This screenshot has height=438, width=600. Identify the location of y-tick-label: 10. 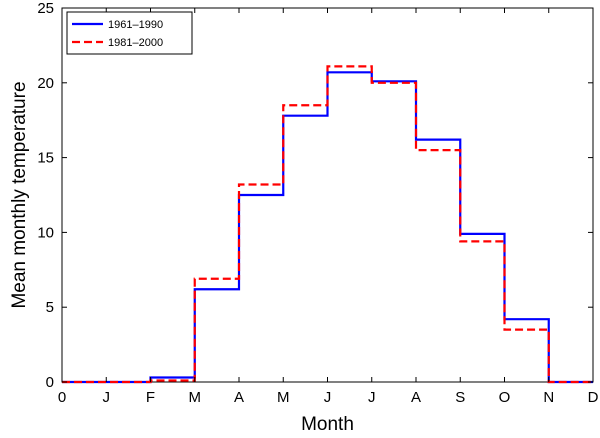
(45, 232).